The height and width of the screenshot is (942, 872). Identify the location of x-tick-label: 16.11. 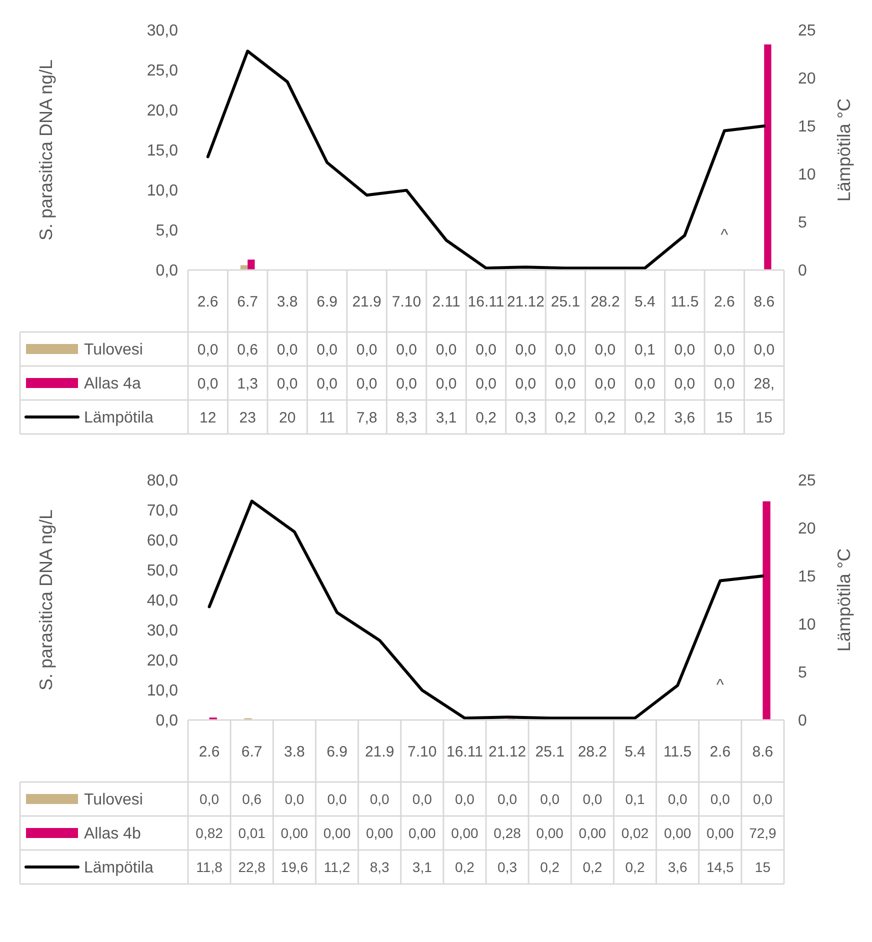
(486, 301).